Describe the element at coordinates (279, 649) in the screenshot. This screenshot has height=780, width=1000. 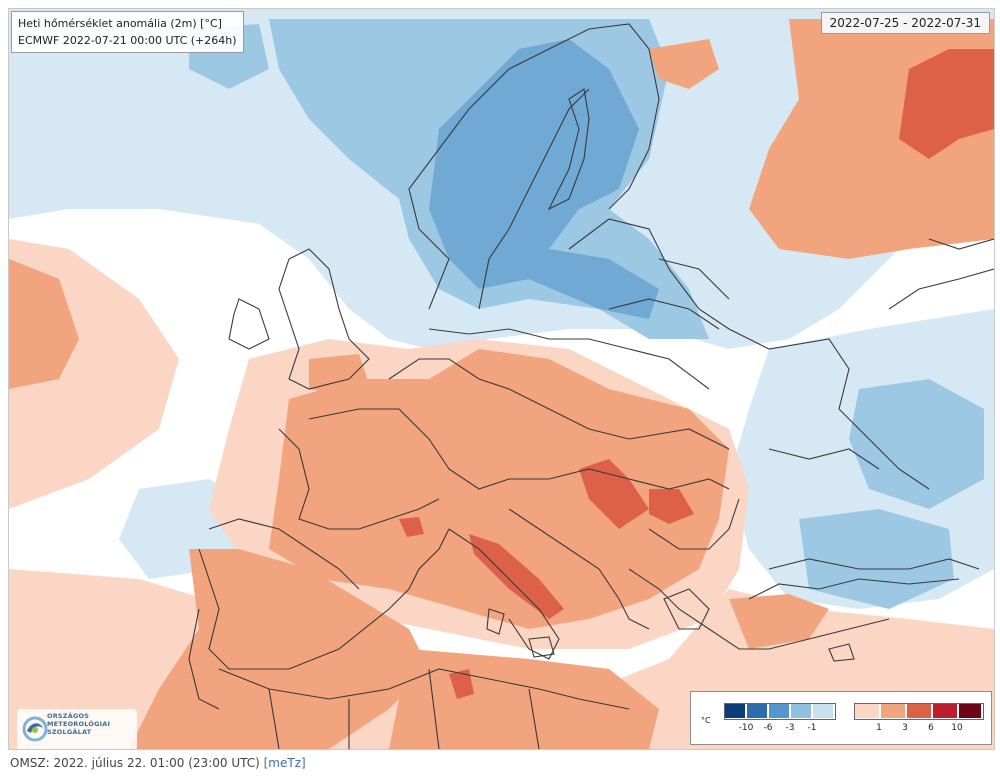
I see `orange-iberia` at that location.